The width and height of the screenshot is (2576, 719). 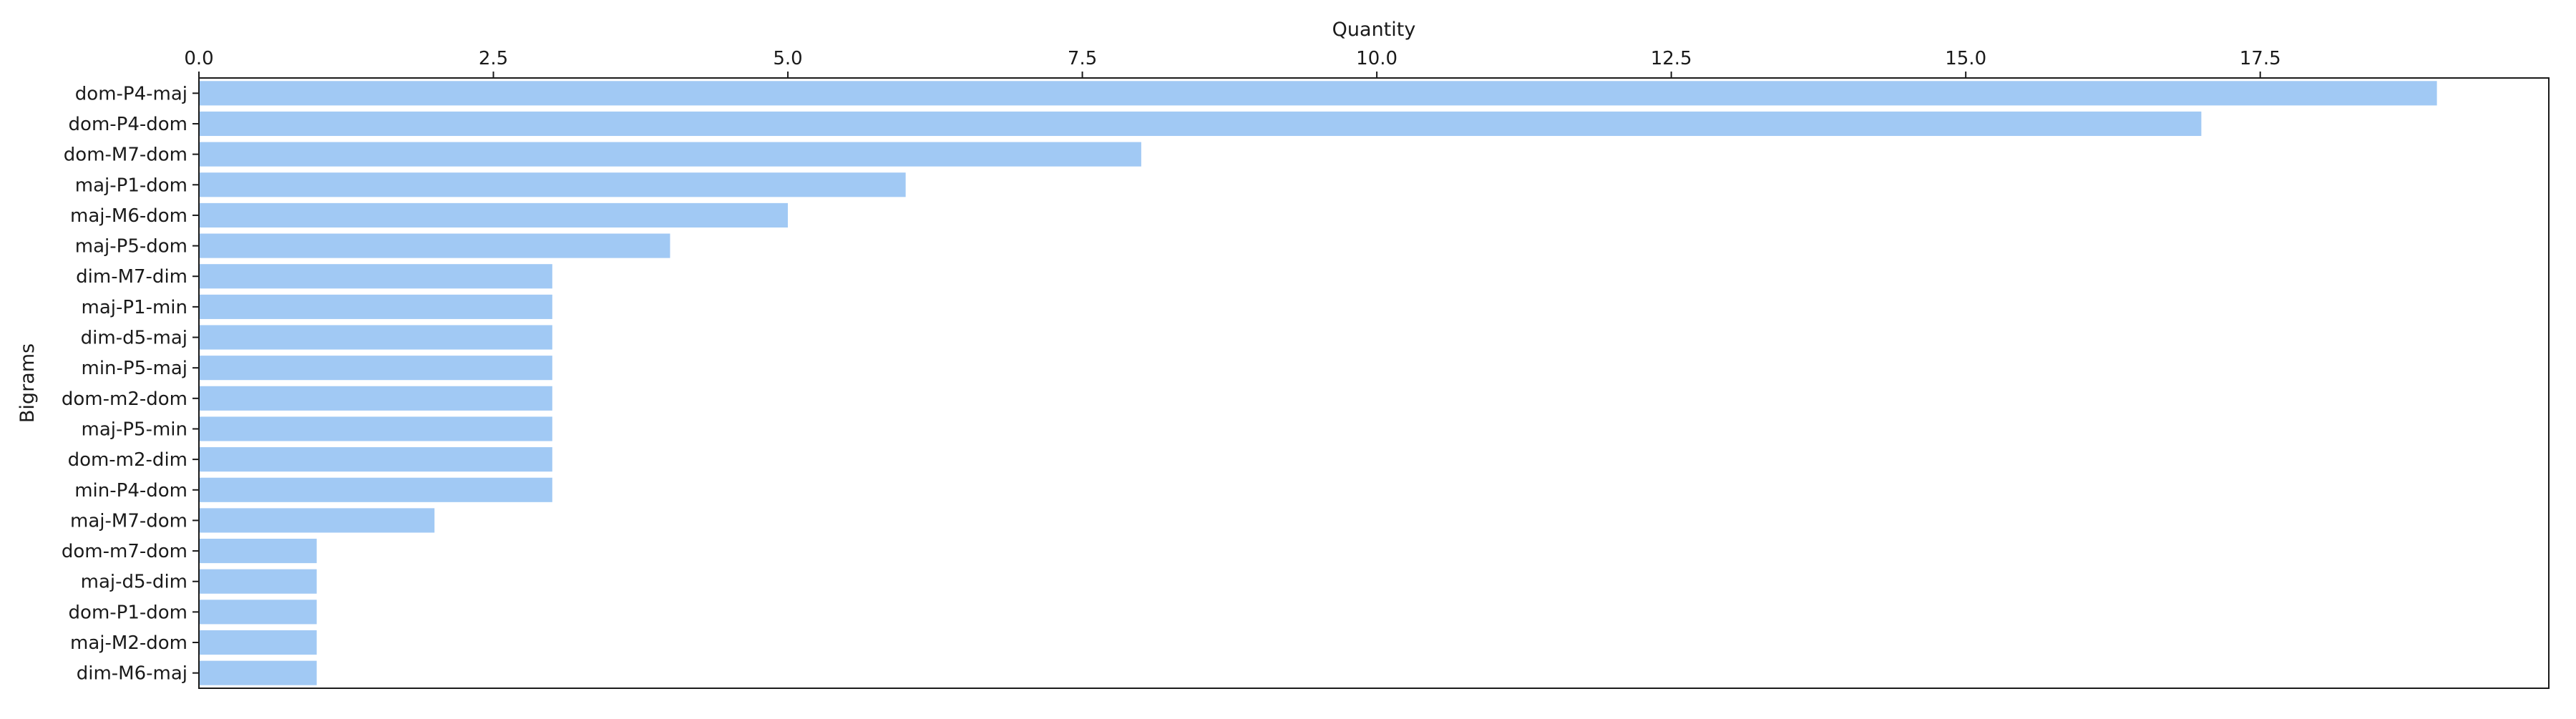 I want to click on x-tick-label: 17.5, so click(x=2260, y=59).